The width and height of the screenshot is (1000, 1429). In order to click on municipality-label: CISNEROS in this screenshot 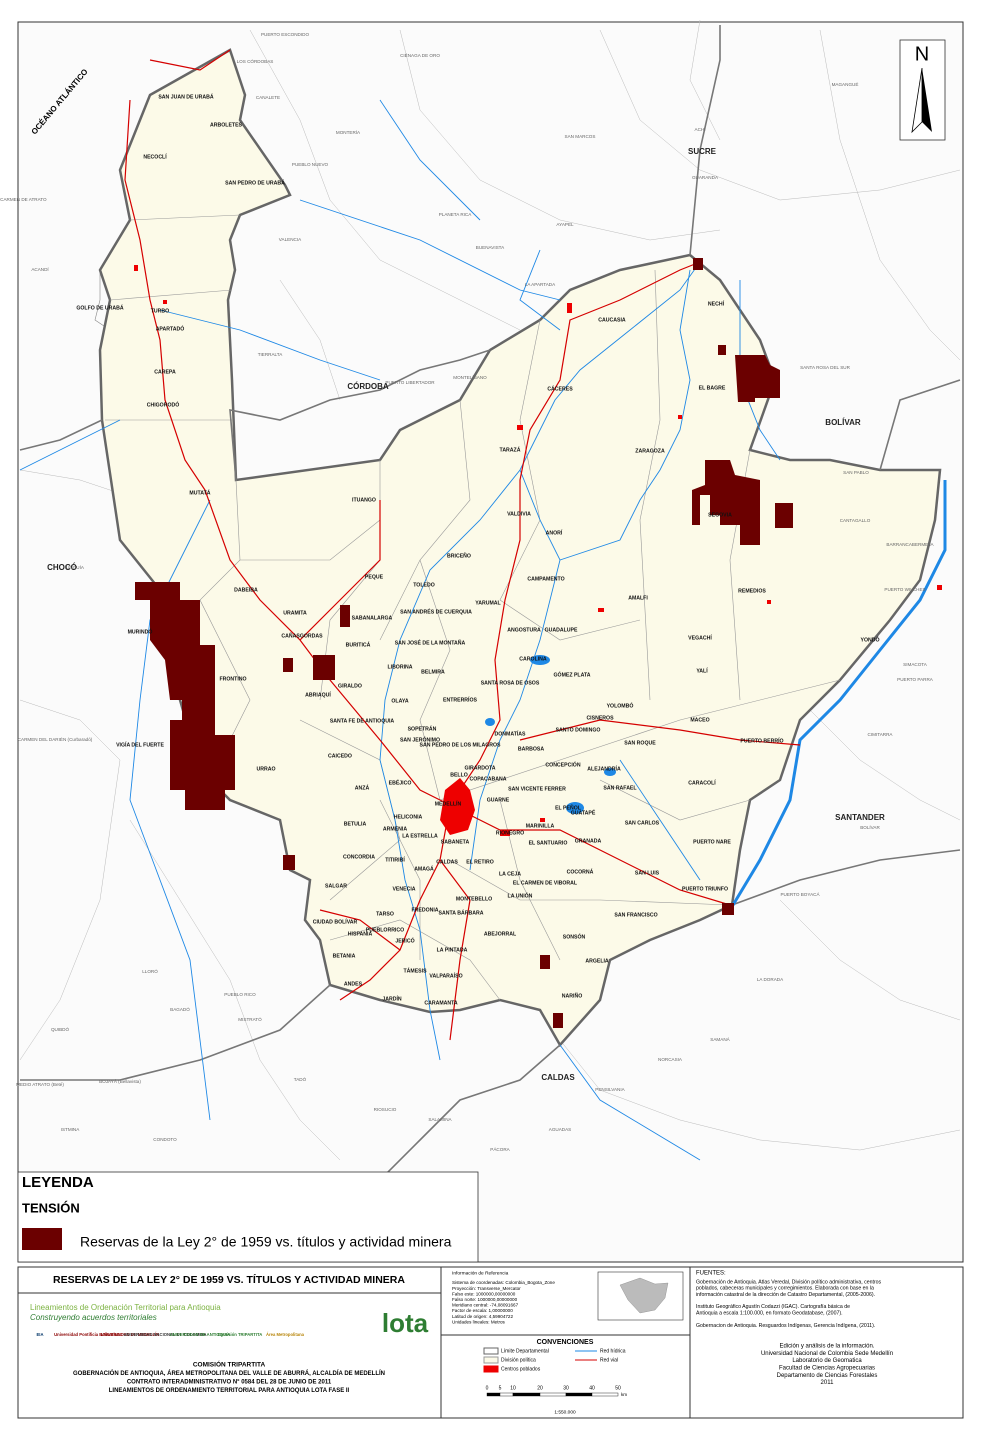, I will do `click(600, 718)`.